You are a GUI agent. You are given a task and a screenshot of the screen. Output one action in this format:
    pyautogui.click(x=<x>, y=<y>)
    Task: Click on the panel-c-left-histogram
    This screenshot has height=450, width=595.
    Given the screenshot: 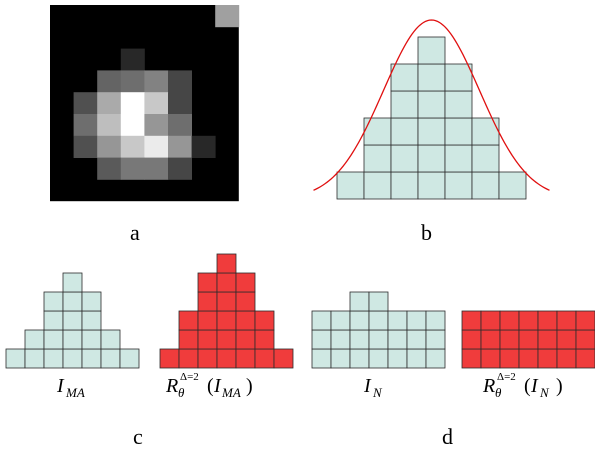 What is the action you would take?
    pyautogui.click(x=72, y=320)
    